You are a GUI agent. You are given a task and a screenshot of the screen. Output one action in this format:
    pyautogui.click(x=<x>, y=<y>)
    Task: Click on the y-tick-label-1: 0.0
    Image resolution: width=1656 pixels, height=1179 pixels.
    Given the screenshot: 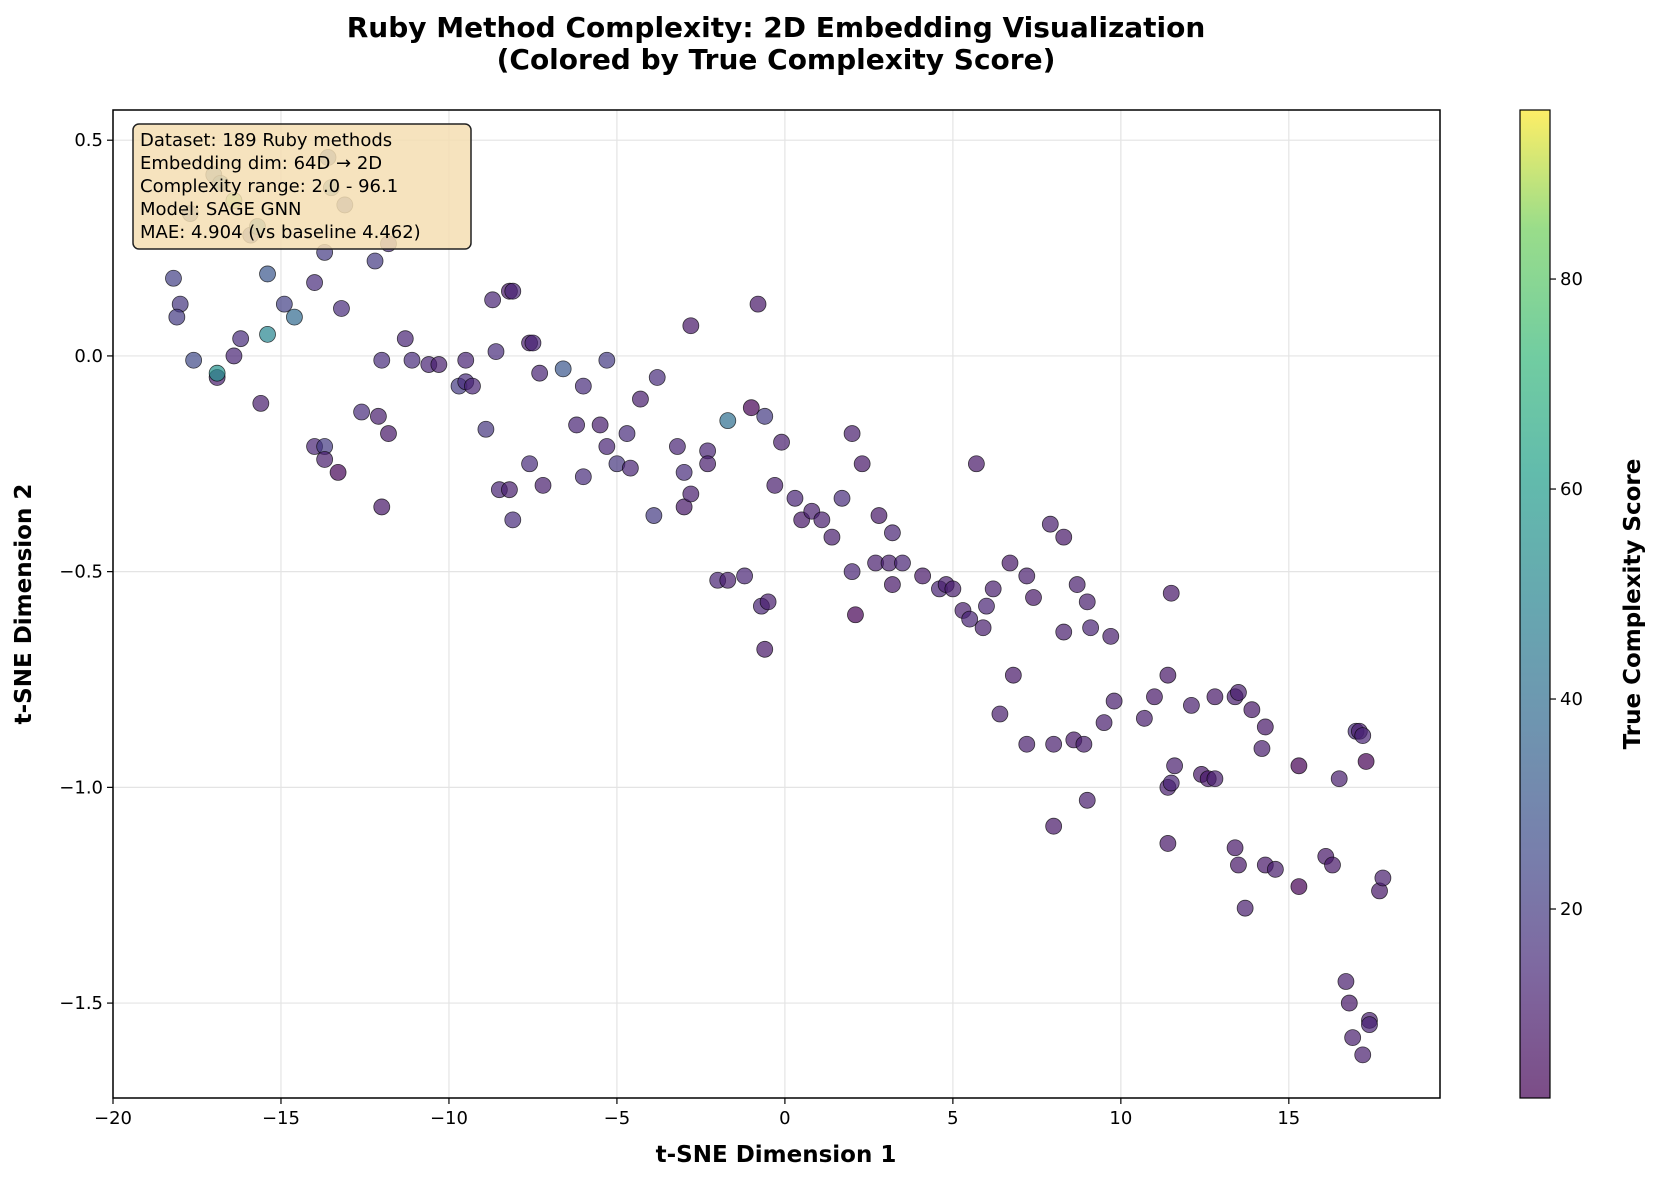 What is the action you would take?
    pyautogui.click(x=88, y=356)
    